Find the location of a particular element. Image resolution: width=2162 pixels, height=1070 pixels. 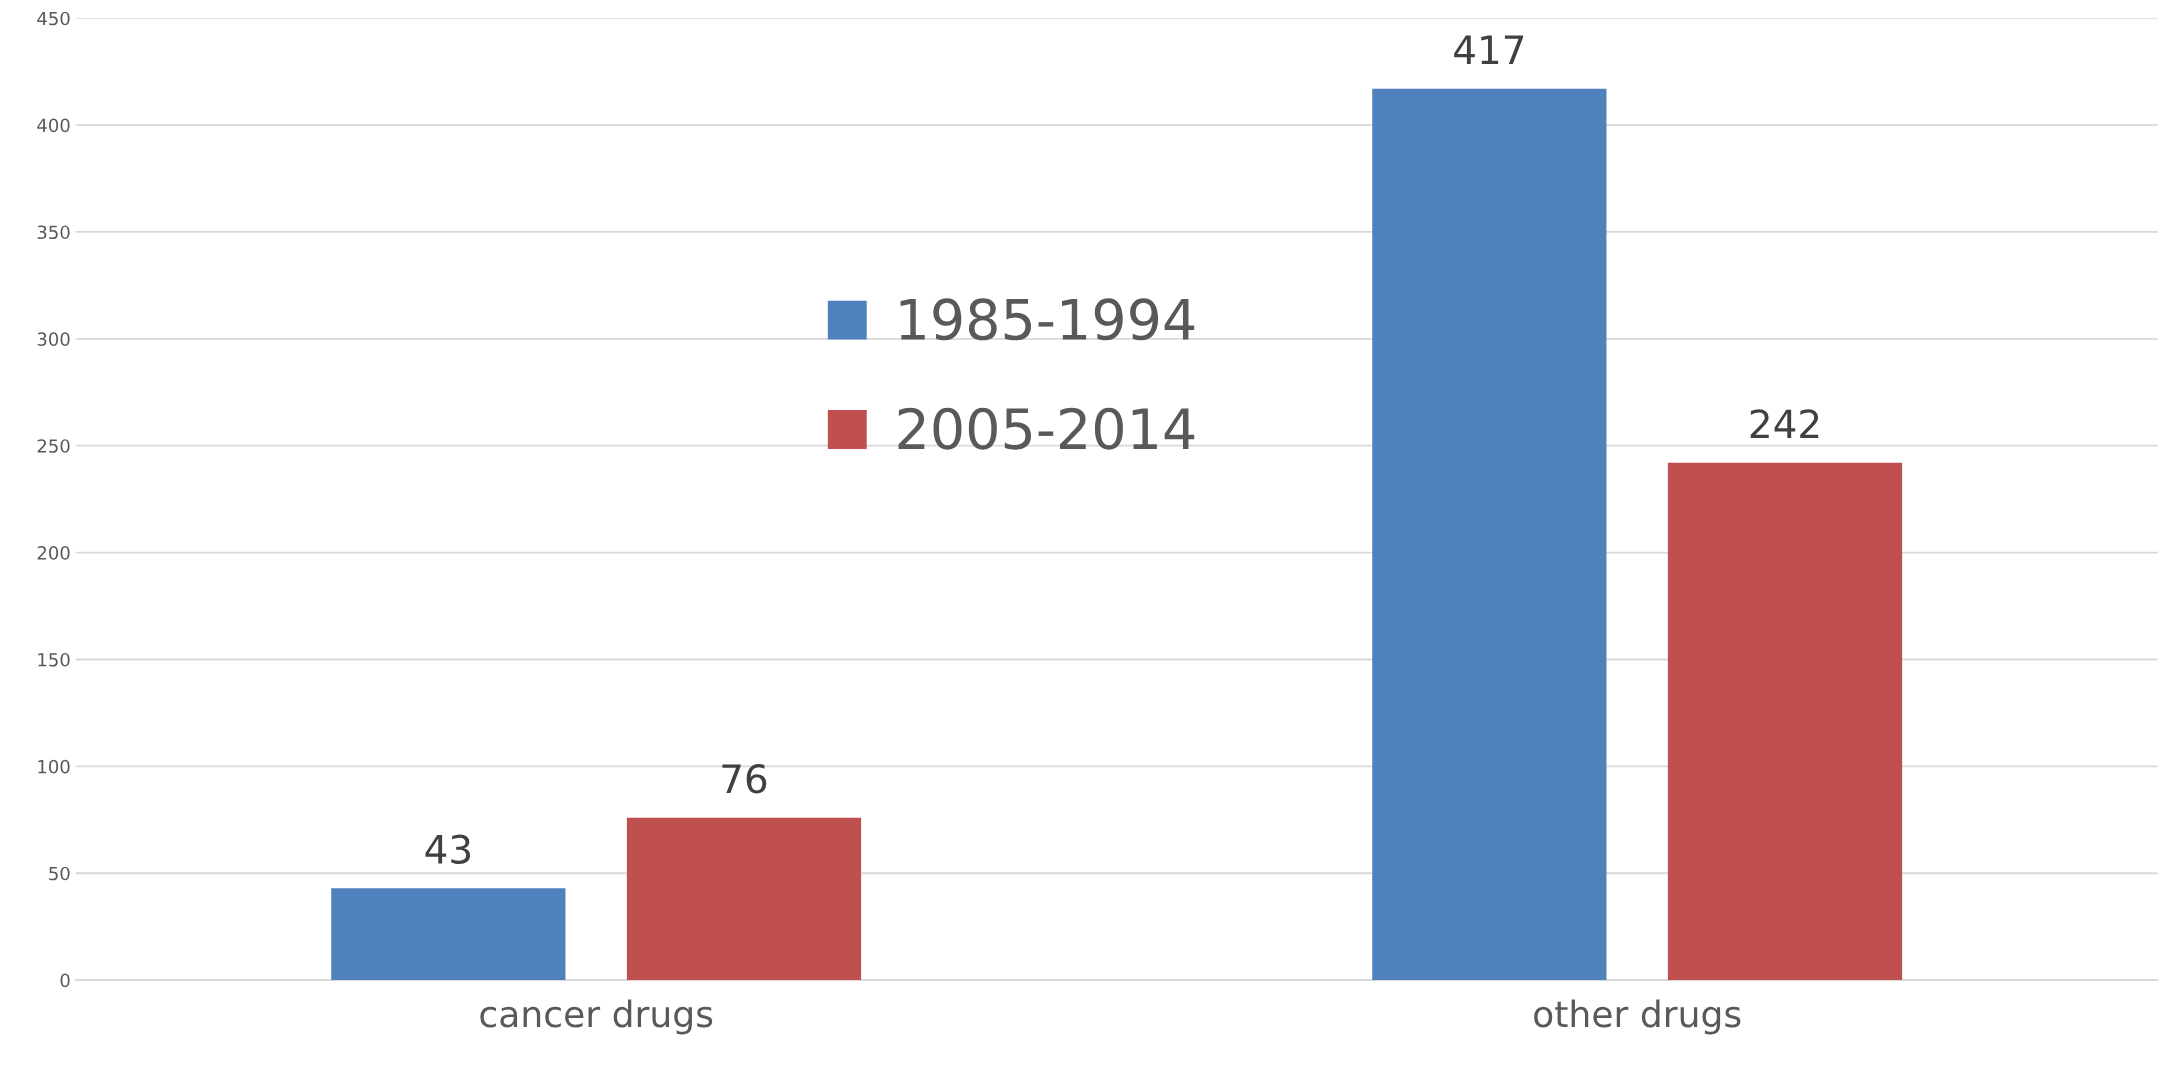

x-tick-label: cancer drugs is located at coordinates (596, 1017).